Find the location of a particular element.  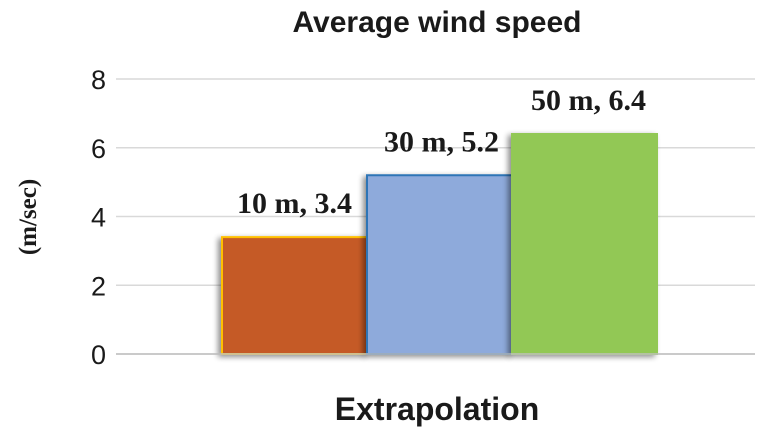

data-label: 50 m, 6.4 is located at coordinates (588, 100).